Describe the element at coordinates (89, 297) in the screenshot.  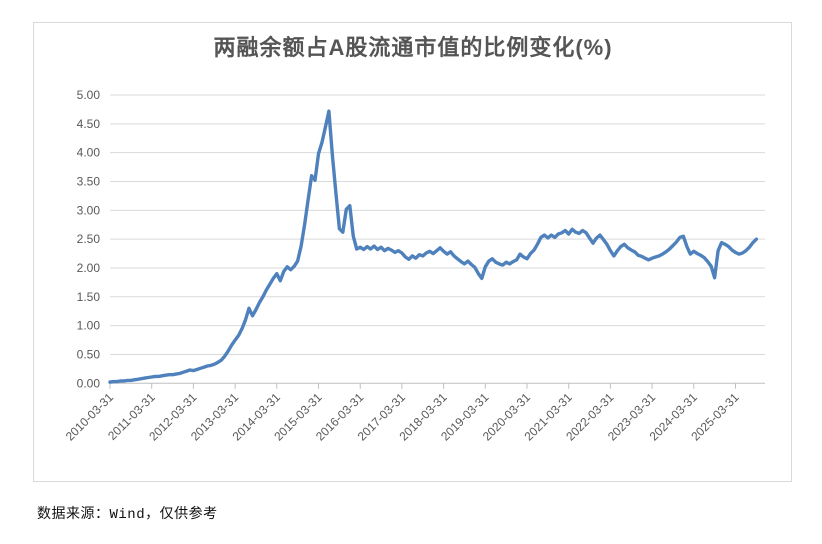
I see `y-axis-tick-label: 1.50` at that location.